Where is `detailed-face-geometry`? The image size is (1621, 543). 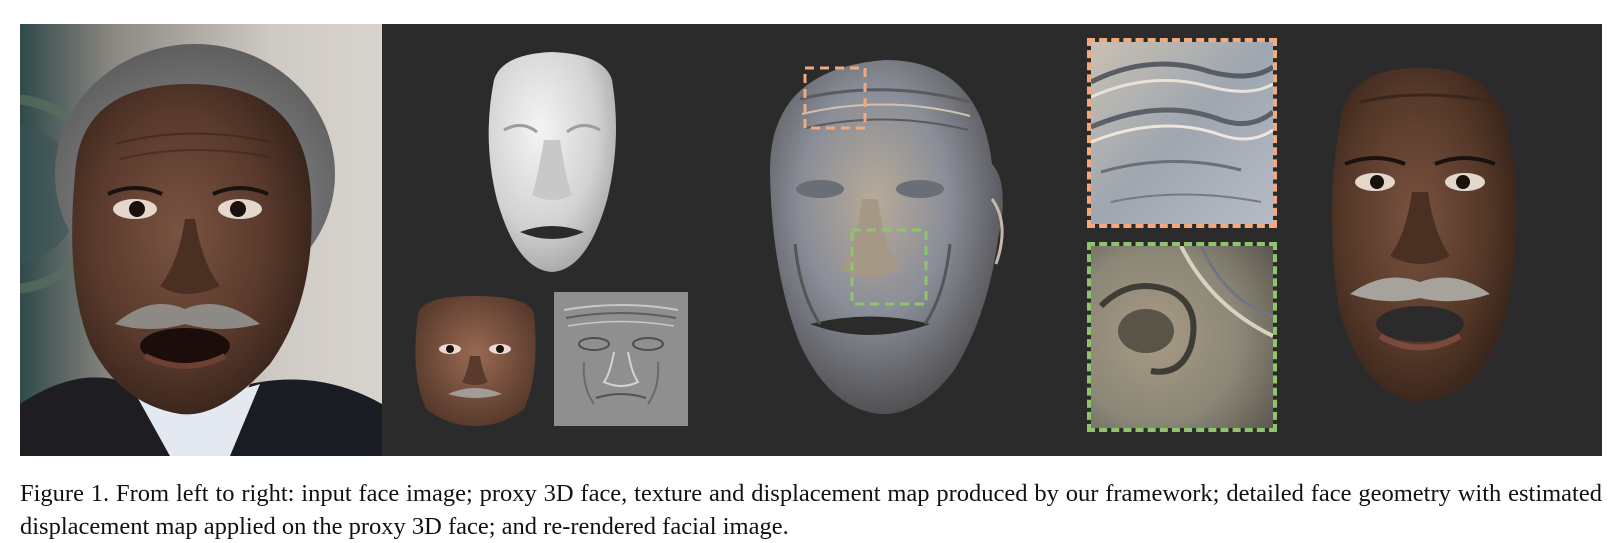
detailed-face-geometry is located at coordinates (905, 240).